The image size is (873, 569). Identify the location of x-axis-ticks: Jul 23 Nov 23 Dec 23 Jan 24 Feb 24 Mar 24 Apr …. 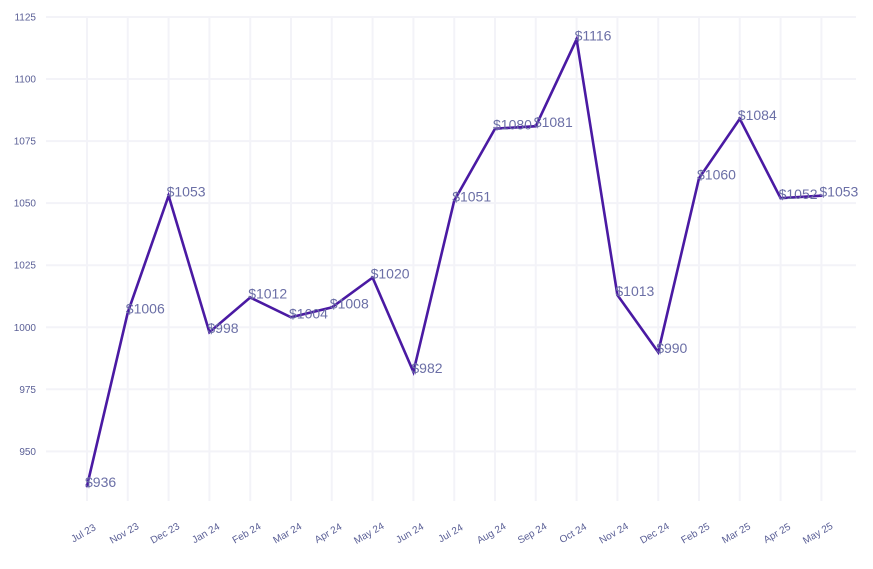
(452, 534).